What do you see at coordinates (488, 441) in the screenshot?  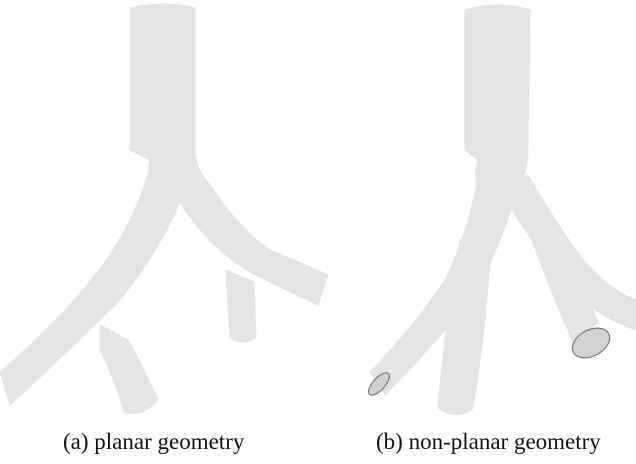 I see `caption-non-planar: (b) non-planar geometry` at bounding box center [488, 441].